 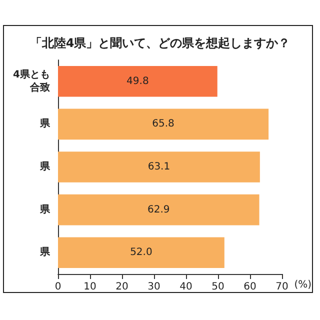 I want to click on data-label: 65.8, so click(x=163, y=124).